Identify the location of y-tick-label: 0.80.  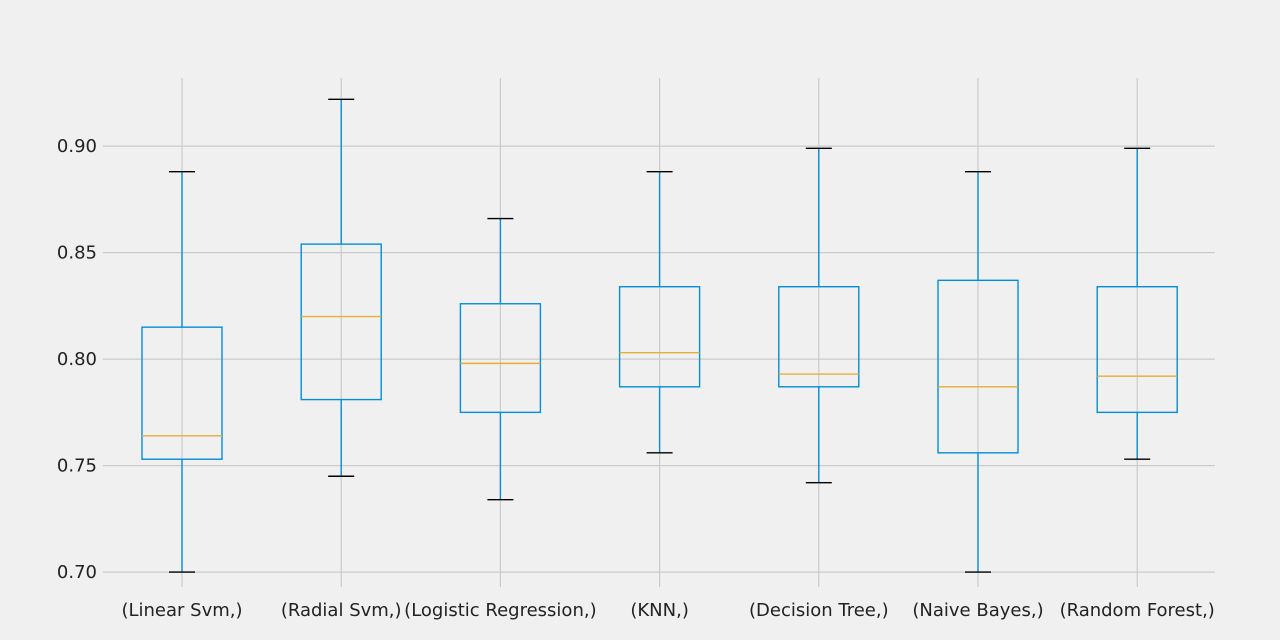
(77, 359).